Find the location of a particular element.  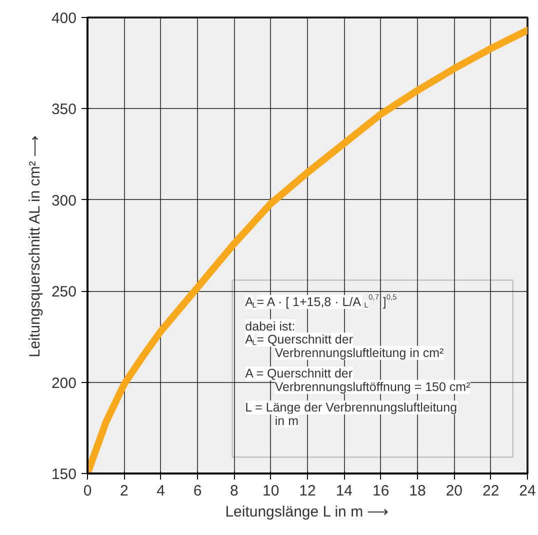

x-tick-label: 22 is located at coordinates (491, 491).